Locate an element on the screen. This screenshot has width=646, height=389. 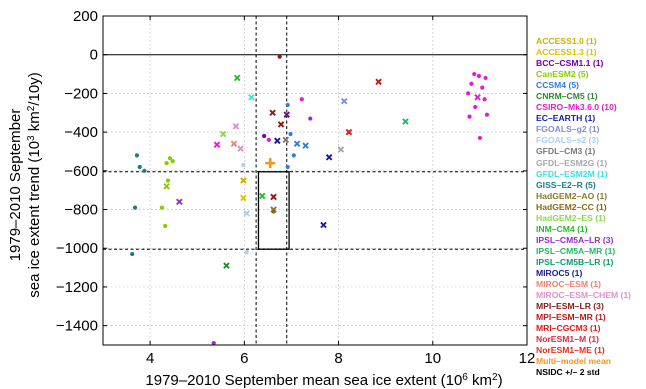
legend-entry: GISS–E2–R (5) is located at coordinates (566, 184).